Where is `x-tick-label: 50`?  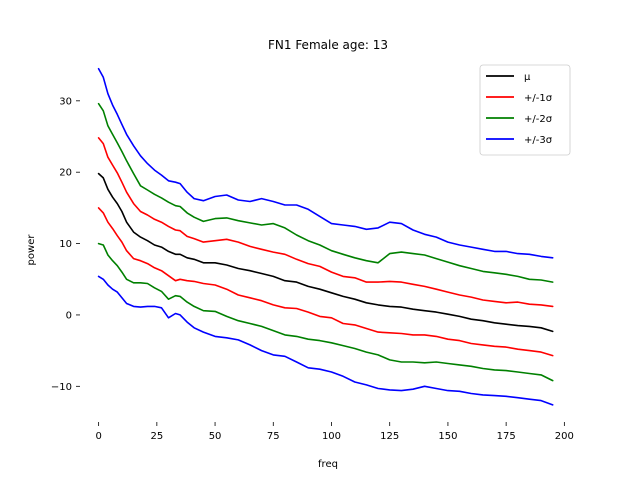 x-tick-label: 50 is located at coordinates (215, 436).